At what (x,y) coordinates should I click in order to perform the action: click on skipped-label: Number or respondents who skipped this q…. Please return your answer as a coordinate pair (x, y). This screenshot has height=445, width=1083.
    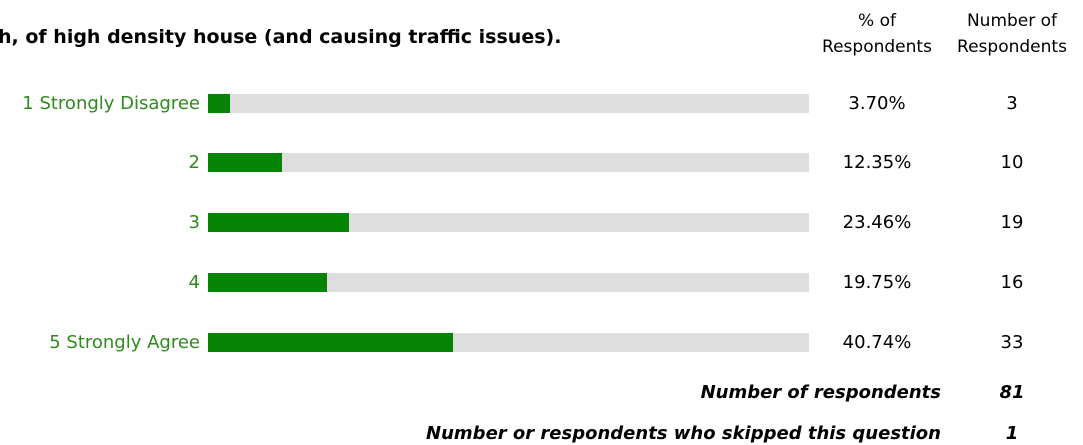
    Looking at the image, I should click on (683, 433).